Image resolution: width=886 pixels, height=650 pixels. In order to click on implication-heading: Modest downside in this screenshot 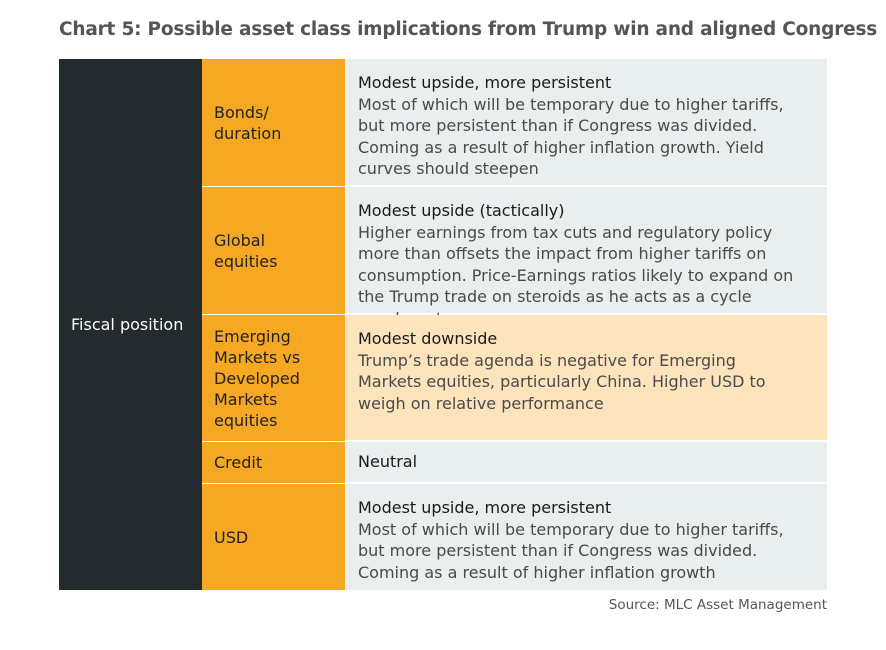, I will do `click(428, 338)`.